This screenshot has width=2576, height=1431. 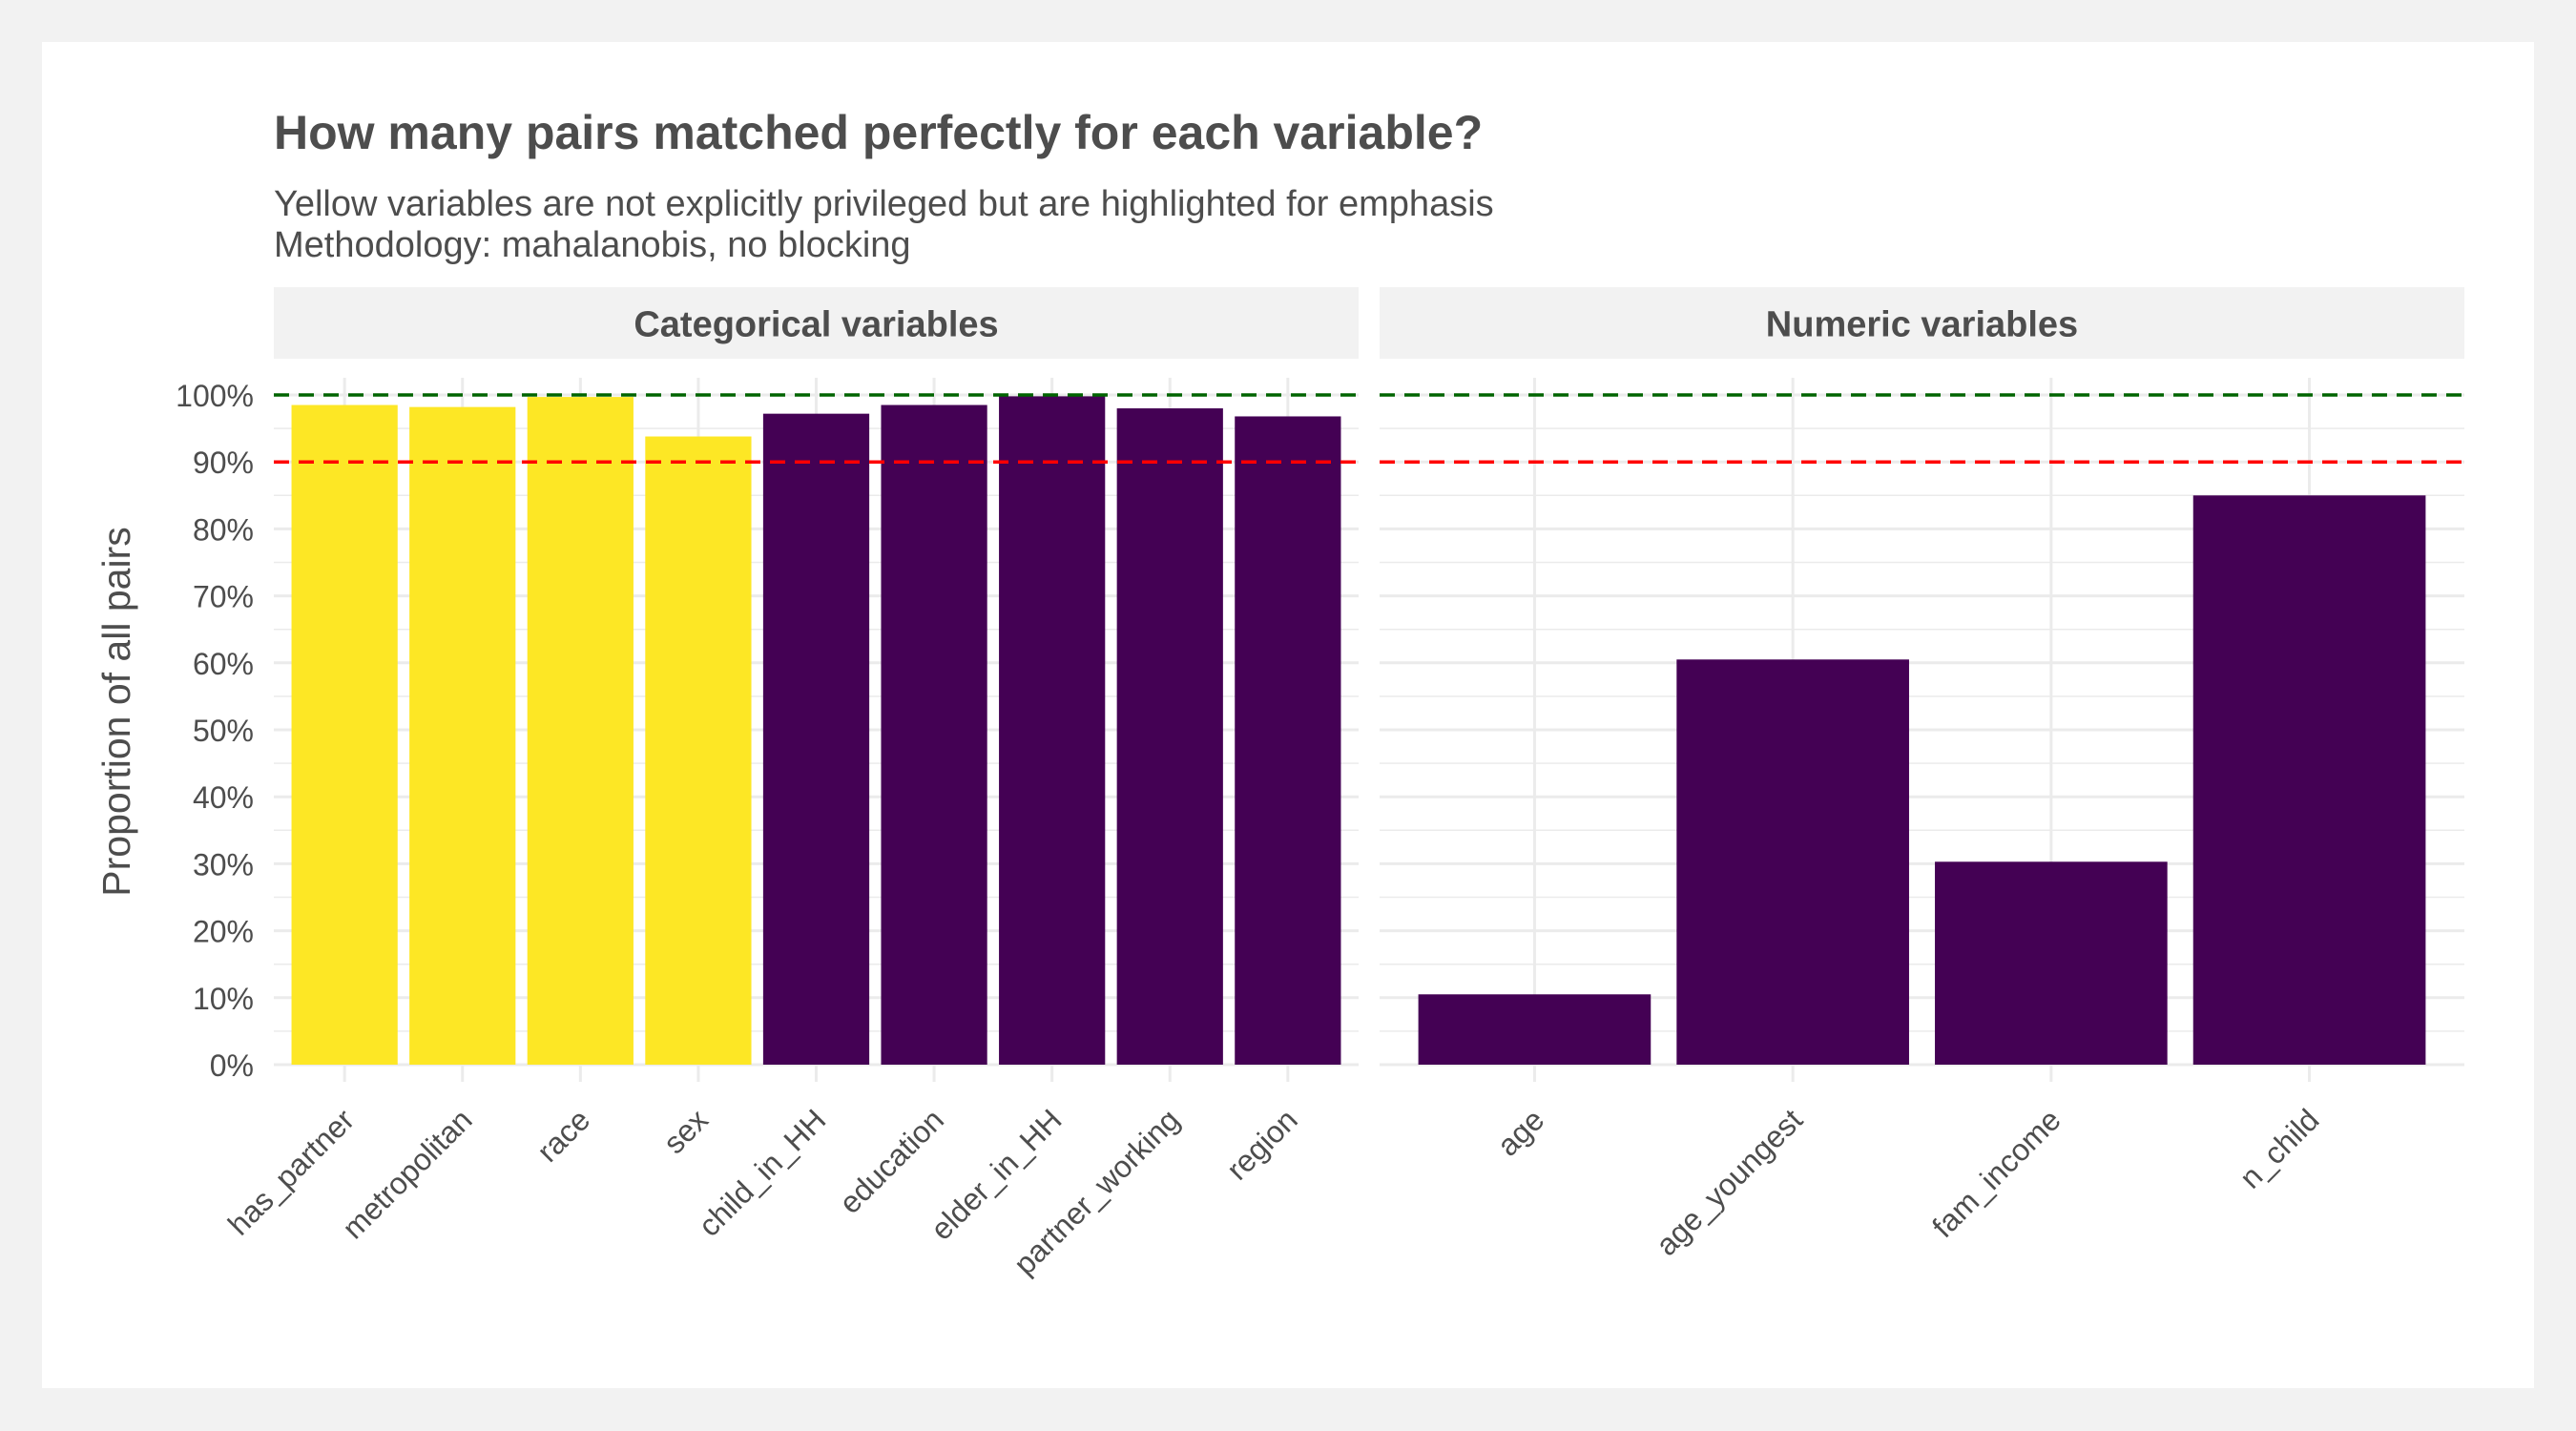 I want to click on chart-subtitle-line-2: Methodology: mahalanobis, no blocking, so click(x=592, y=245).